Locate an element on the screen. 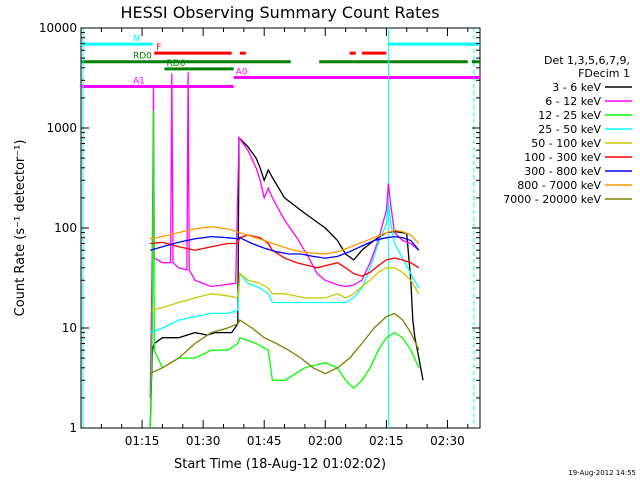 The width and height of the screenshot is (640, 480). legend-header-2: FDecim 1 is located at coordinates (604, 73).